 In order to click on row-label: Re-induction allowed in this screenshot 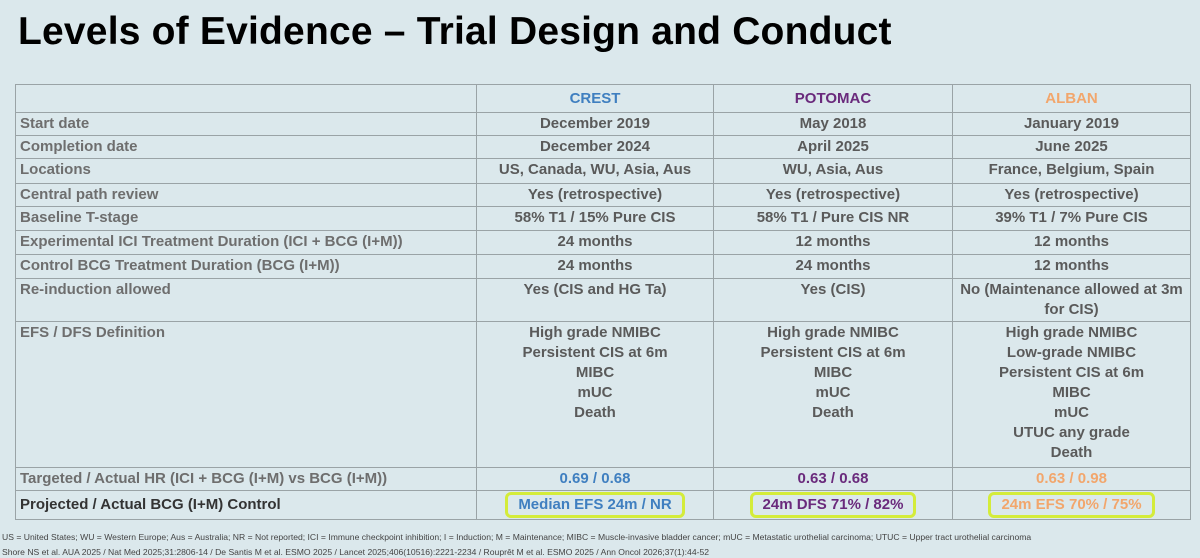, I will do `click(246, 300)`.